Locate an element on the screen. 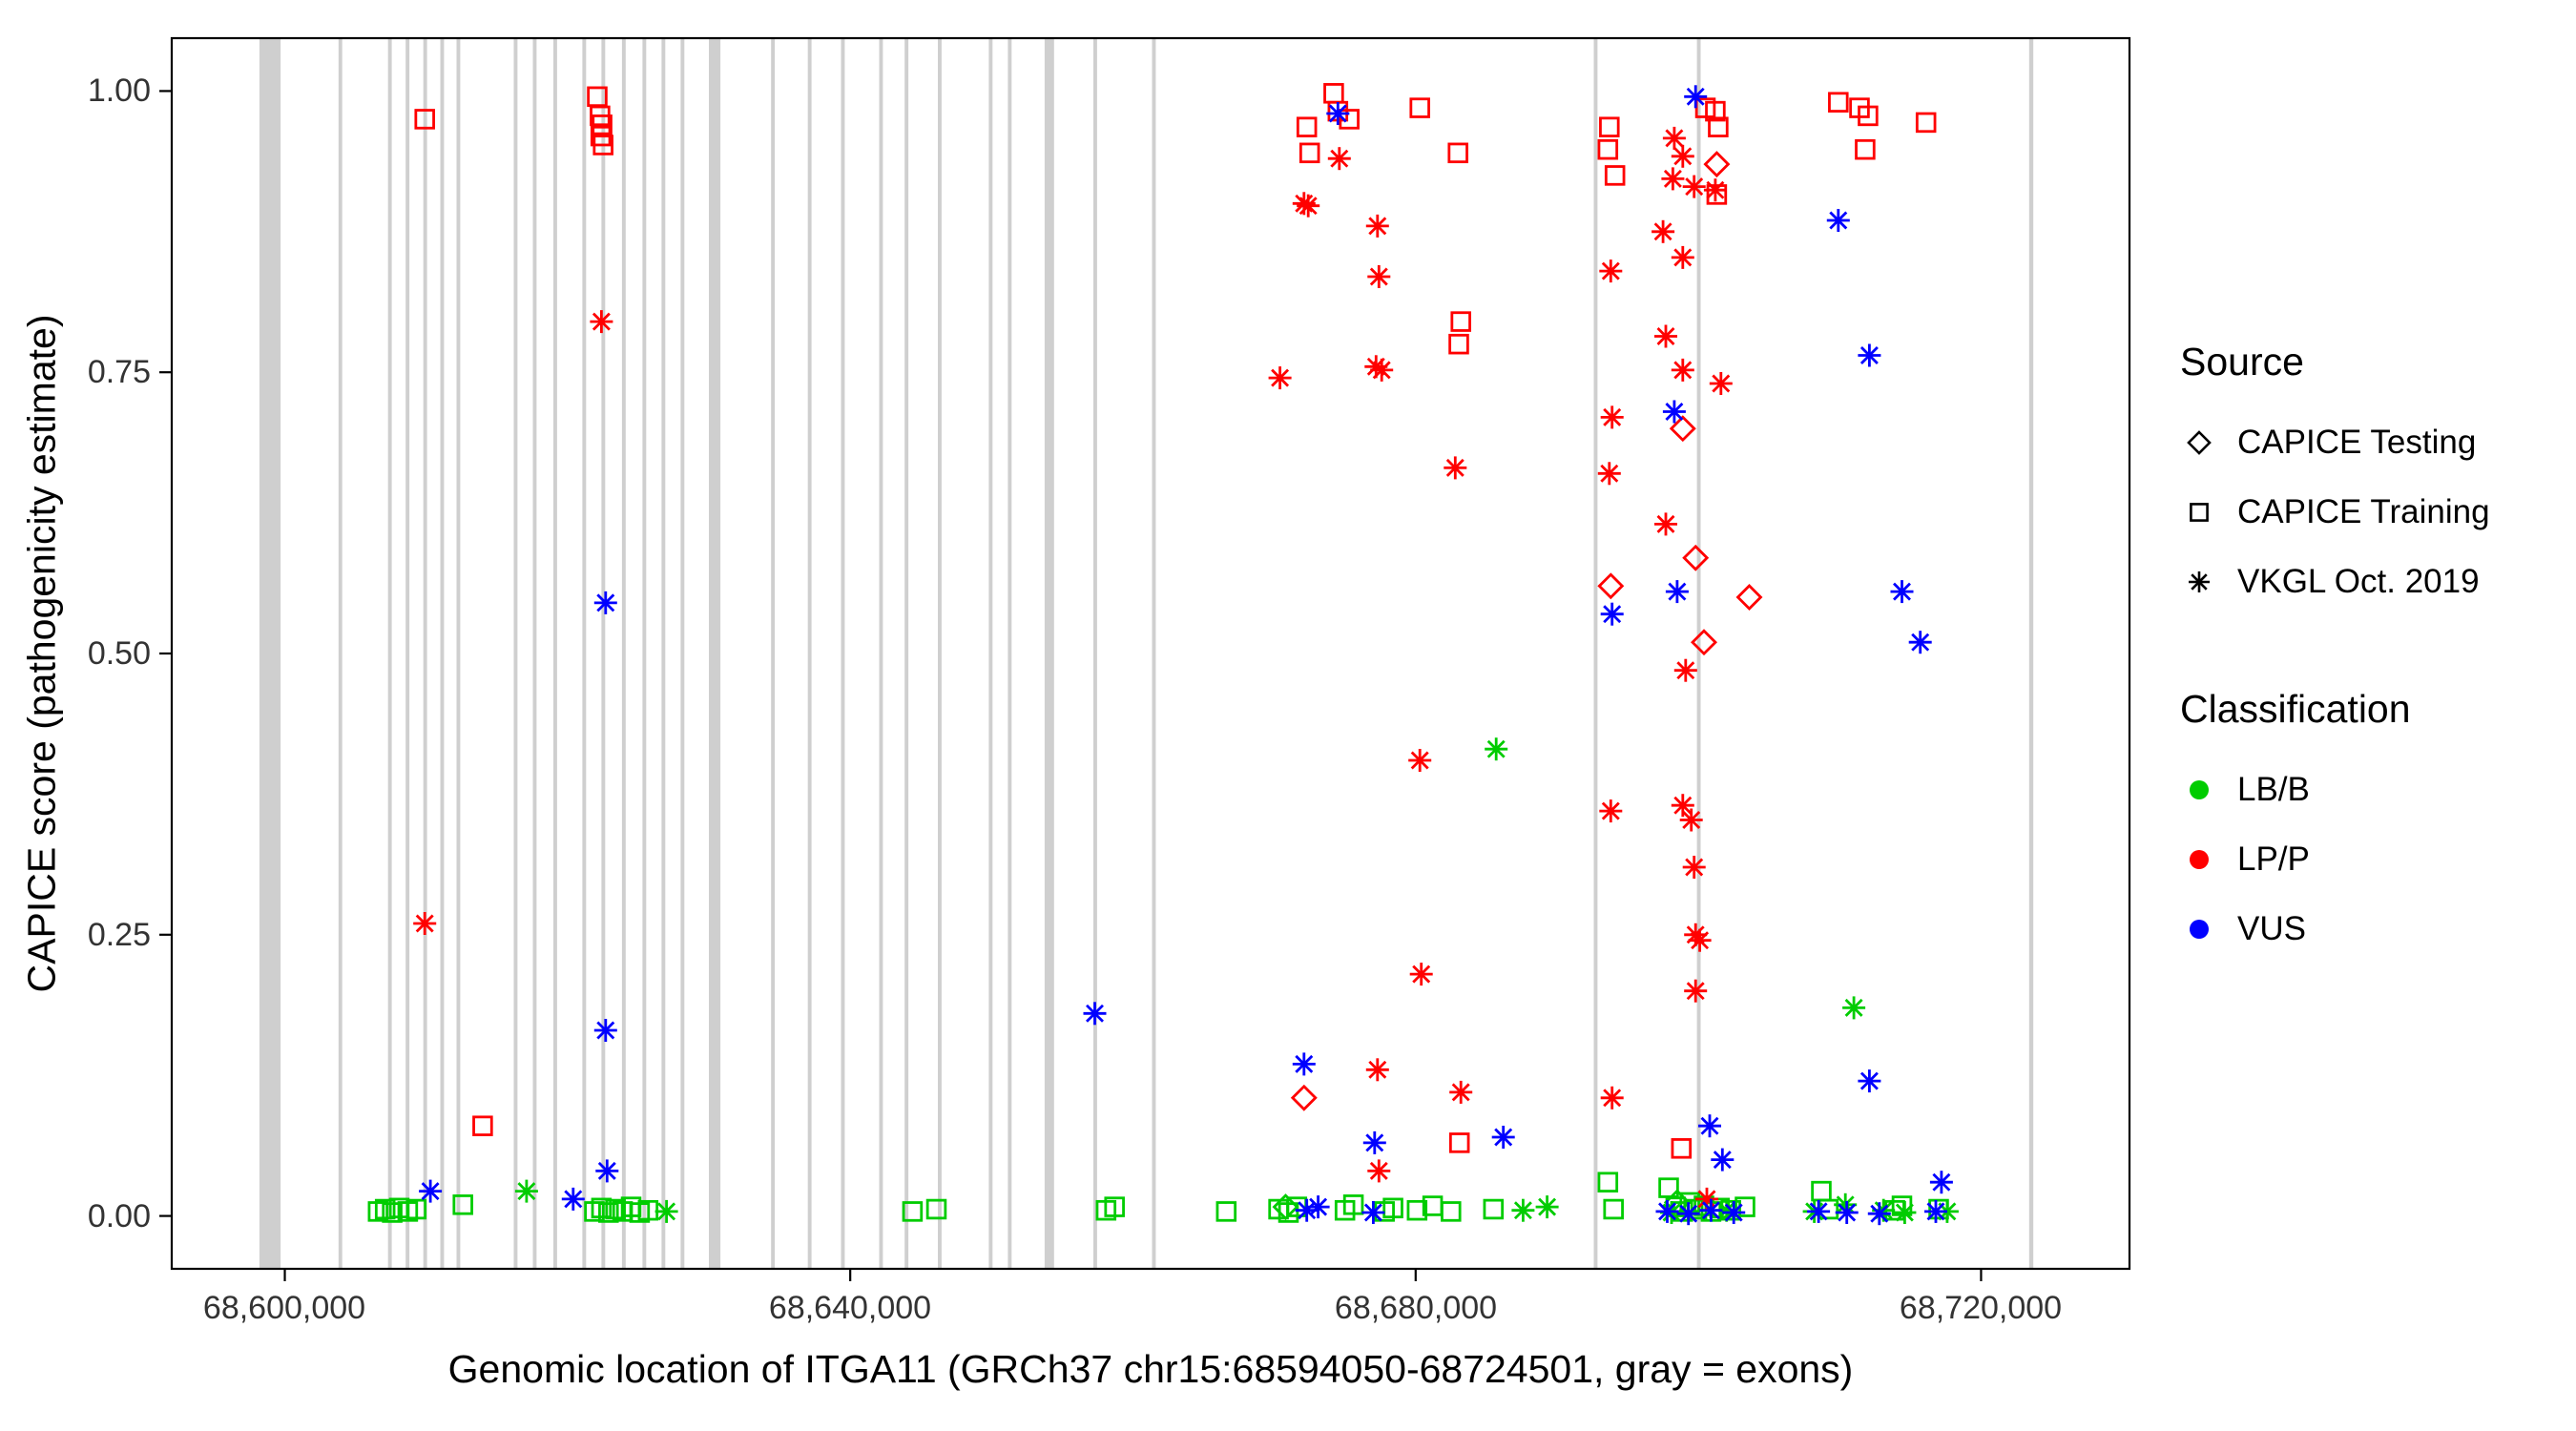 This screenshot has width=2576, height=1431. lbb-dot-icon is located at coordinates (2199, 790).